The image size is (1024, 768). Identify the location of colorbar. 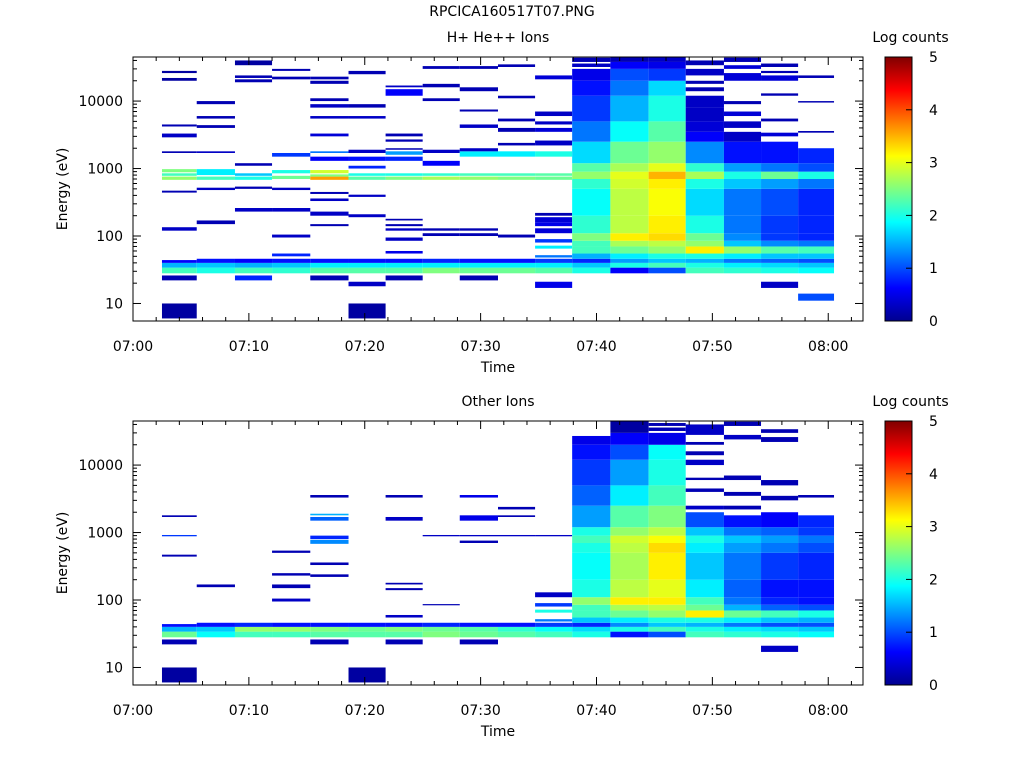
(898, 189).